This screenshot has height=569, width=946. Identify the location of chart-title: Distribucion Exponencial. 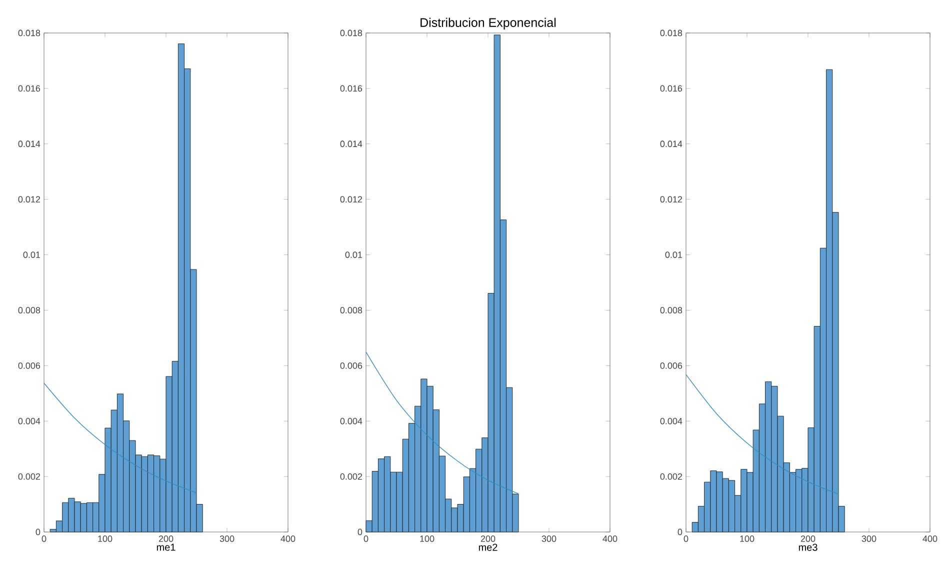
(488, 24).